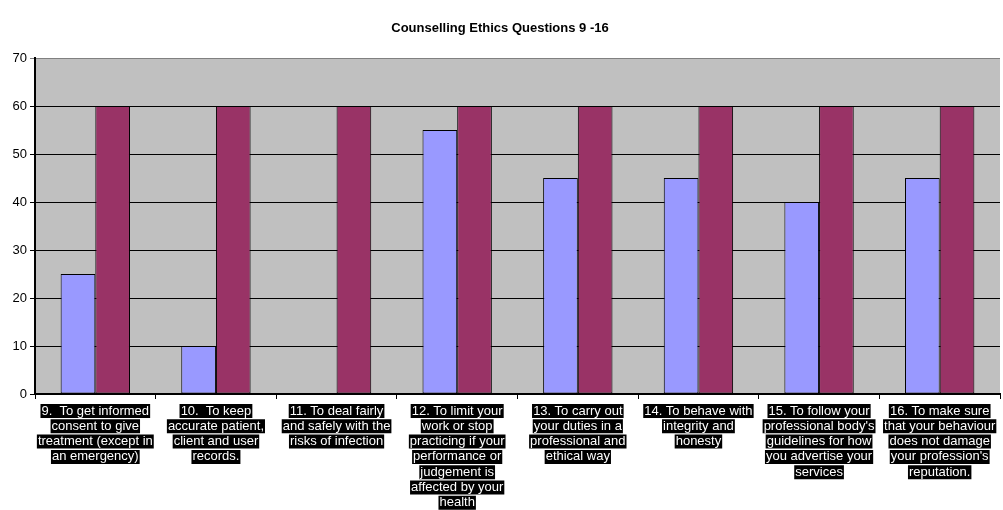 This screenshot has width=1003, height=510. Describe the element at coordinates (940, 440) in the screenshot. I see `x-tick-label: 16. To make sure that your behaviour does not damage your profession's reputation.` at that location.